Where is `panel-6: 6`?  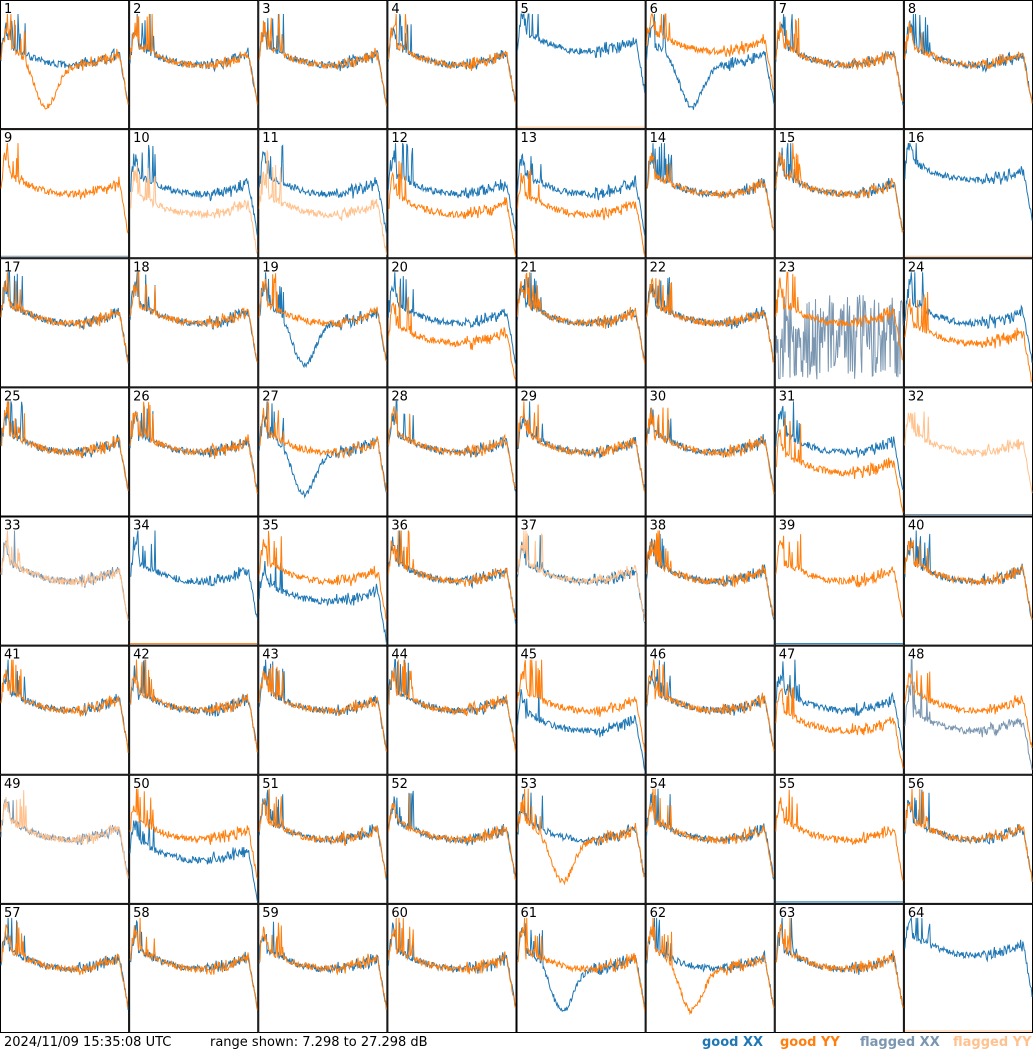
panel-6: 6 is located at coordinates (710, 65).